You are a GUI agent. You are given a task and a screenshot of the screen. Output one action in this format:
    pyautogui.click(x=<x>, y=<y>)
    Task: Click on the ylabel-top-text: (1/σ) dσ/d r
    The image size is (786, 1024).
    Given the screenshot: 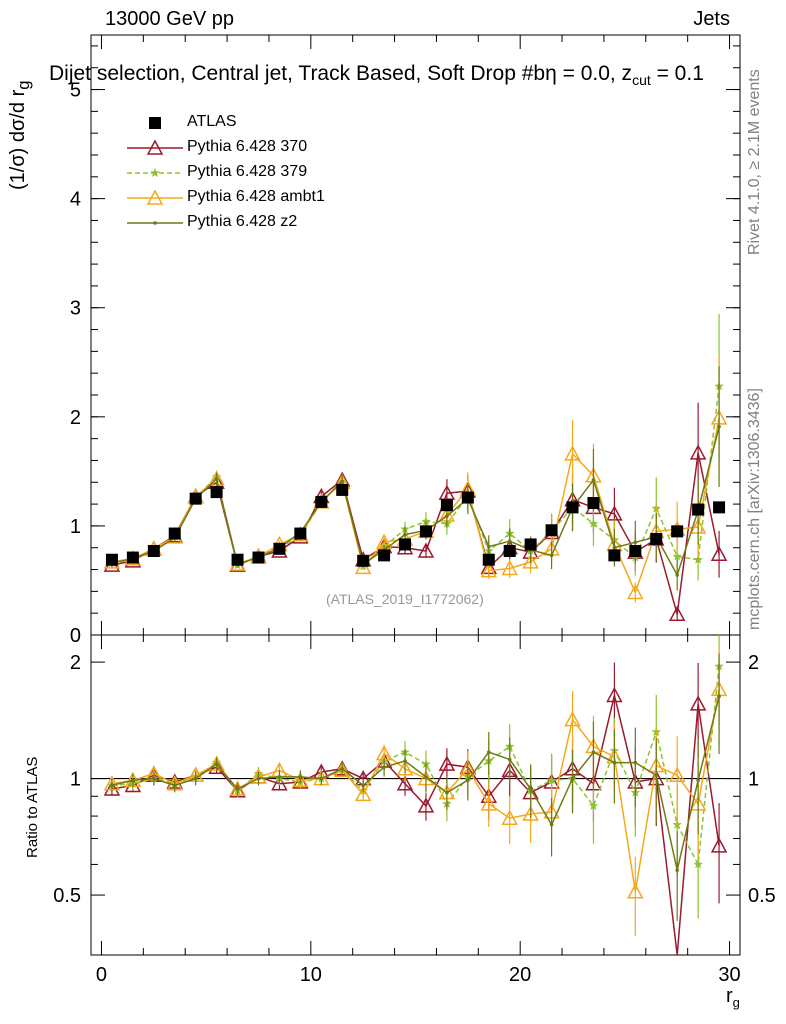 What is the action you would take?
    pyautogui.click(x=18, y=139)
    